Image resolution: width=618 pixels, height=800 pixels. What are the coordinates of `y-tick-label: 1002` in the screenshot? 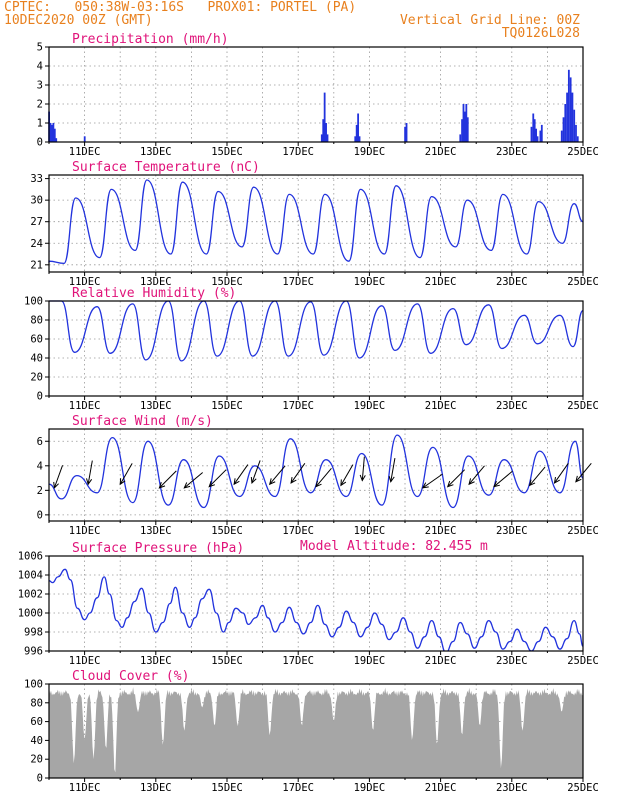 It's located at (30, 595).